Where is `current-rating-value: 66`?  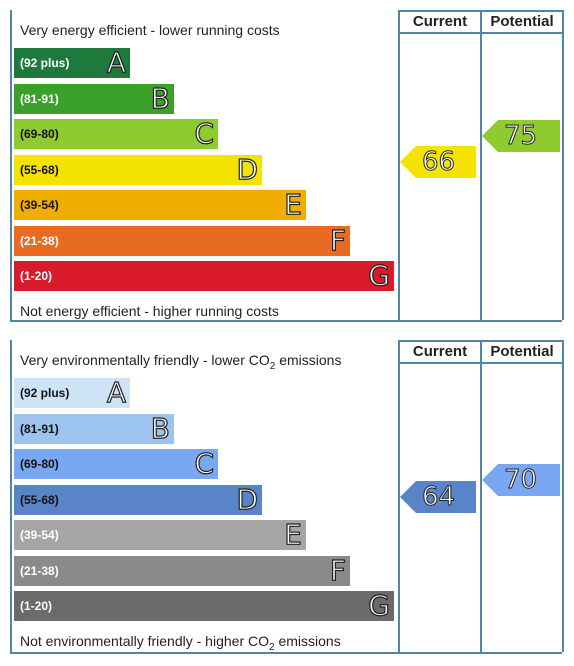 current-rating-value: 66 is located at coordinates (438, 162).